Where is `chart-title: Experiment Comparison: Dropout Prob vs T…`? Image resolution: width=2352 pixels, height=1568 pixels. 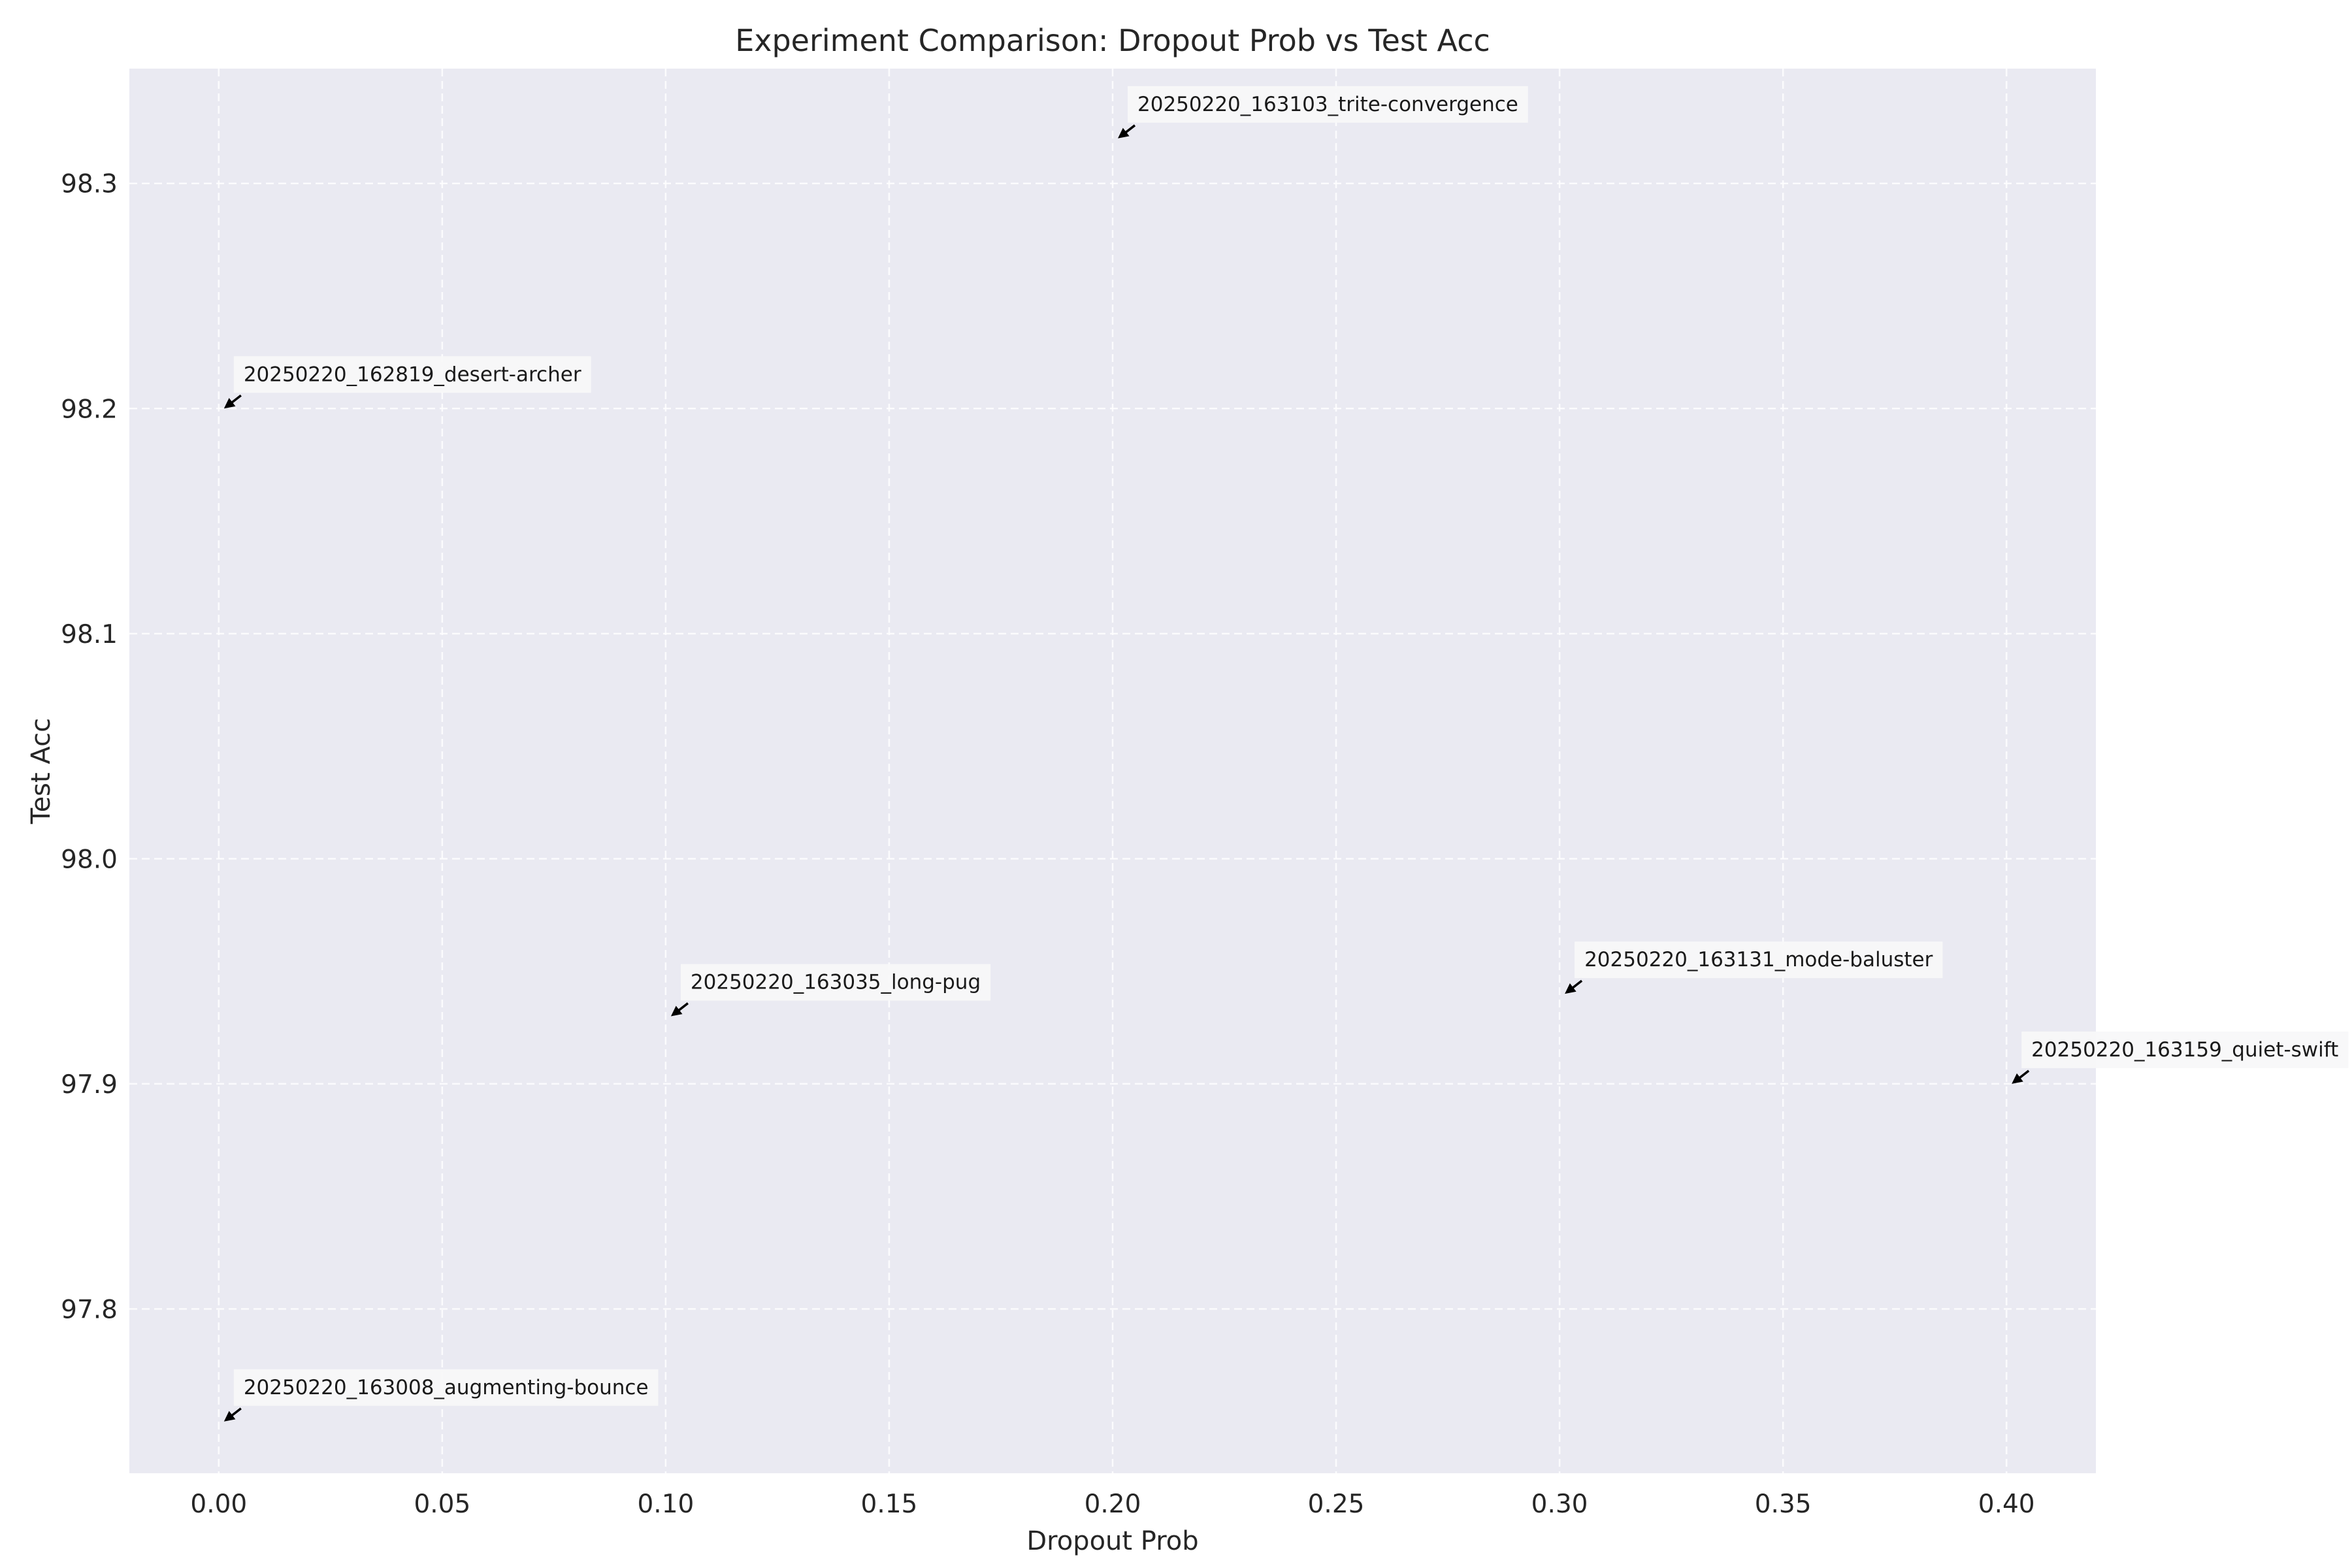
chart-title: Experiment Comparison: Dropout Prob vs T… is located at coordinates (1112, 40).